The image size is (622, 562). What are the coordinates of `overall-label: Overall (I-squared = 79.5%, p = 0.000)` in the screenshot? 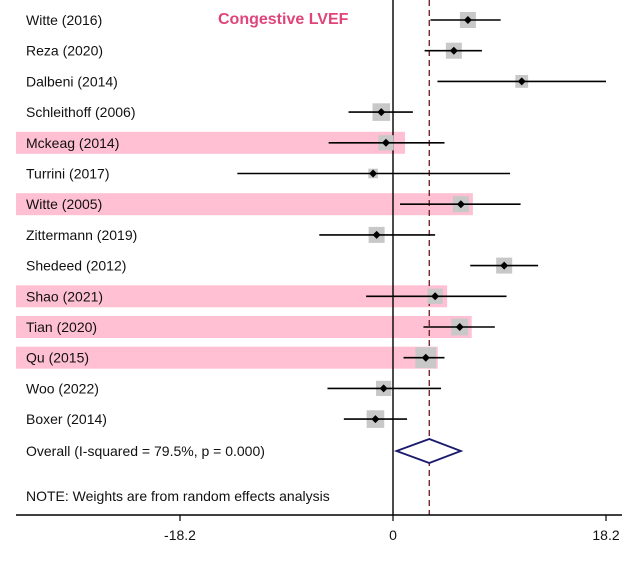 It's located at (145, 451).